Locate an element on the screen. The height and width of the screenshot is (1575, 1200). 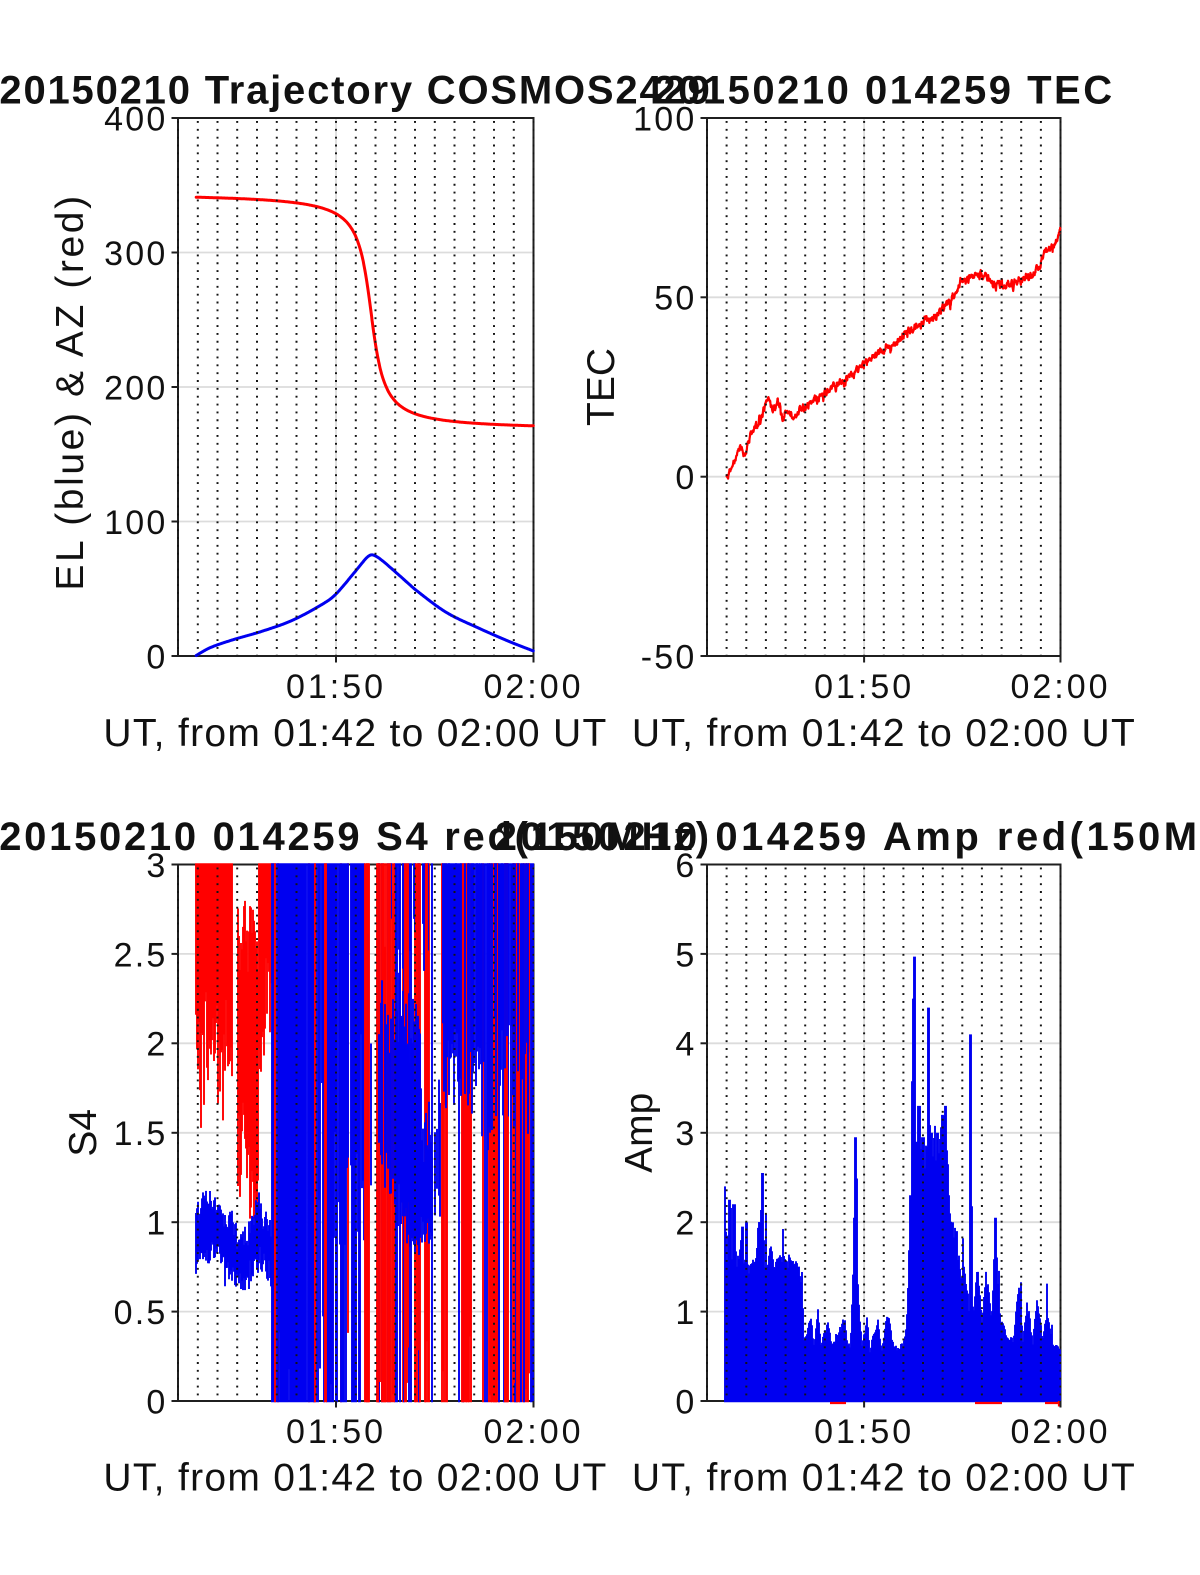
svg-text: Amp is located at coordinates (639, 1133).